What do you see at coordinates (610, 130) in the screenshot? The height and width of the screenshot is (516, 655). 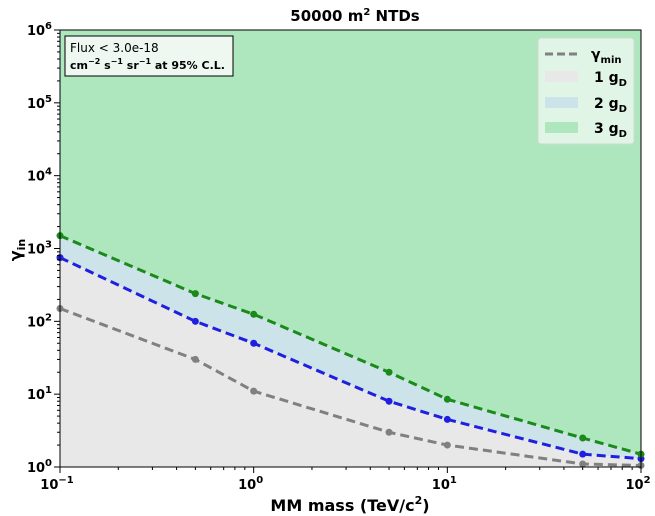 I see `legend-3gd-label: 3 gD` at bounding box center [610, 130].